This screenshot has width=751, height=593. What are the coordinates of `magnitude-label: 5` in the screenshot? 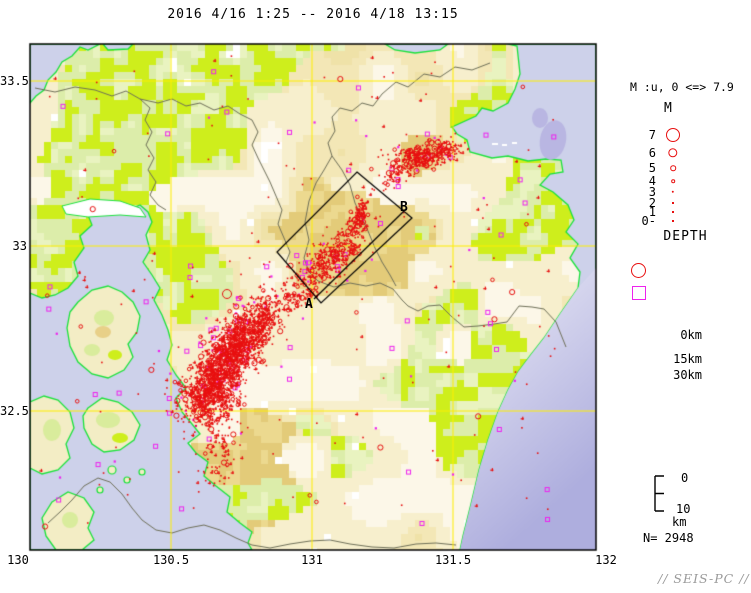 It's located at (652, 168).